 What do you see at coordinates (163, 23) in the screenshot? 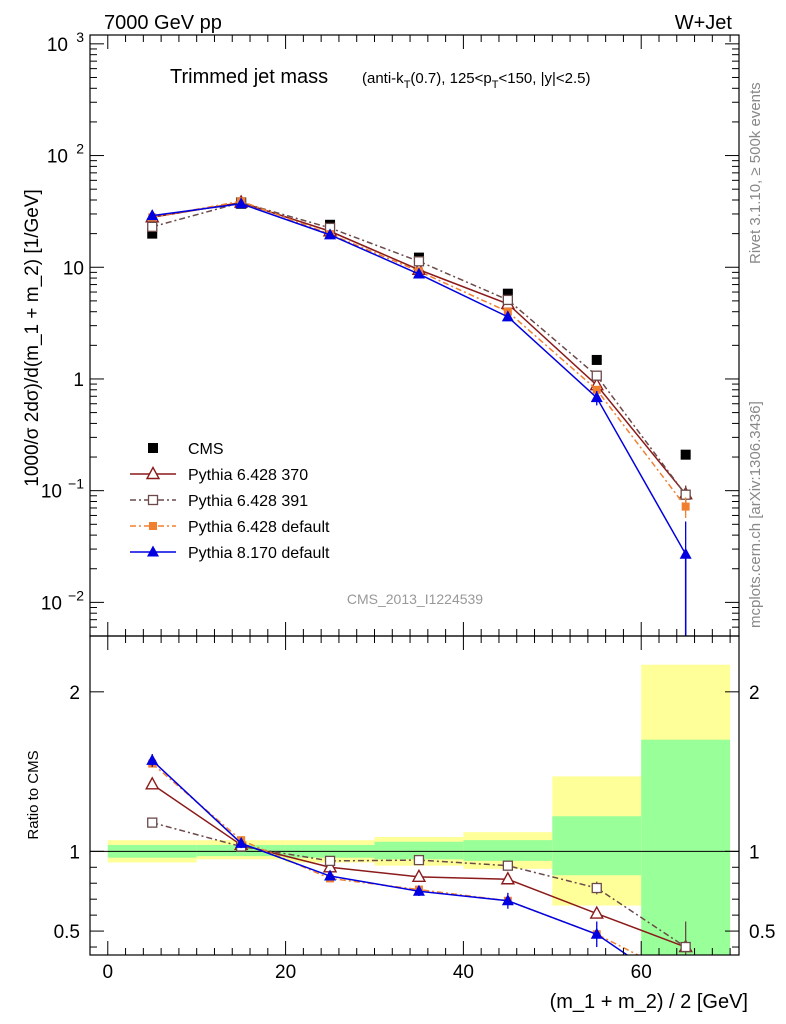
I see `energy-label: 7000 GeV pp` at bounding box center [163, 23].